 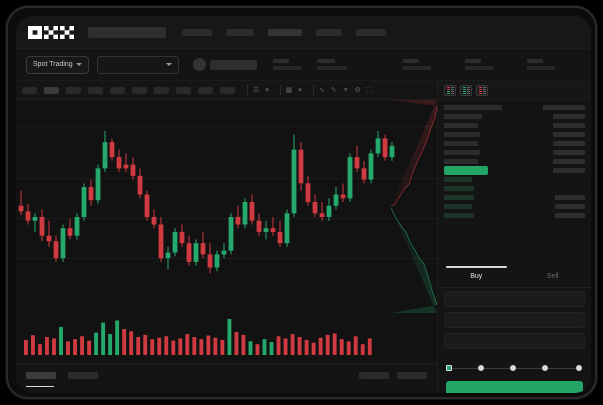 What do you see at coordinates (514, 341) in the screenshot?
I see `order-total-field` at bounding box center [514, 341].